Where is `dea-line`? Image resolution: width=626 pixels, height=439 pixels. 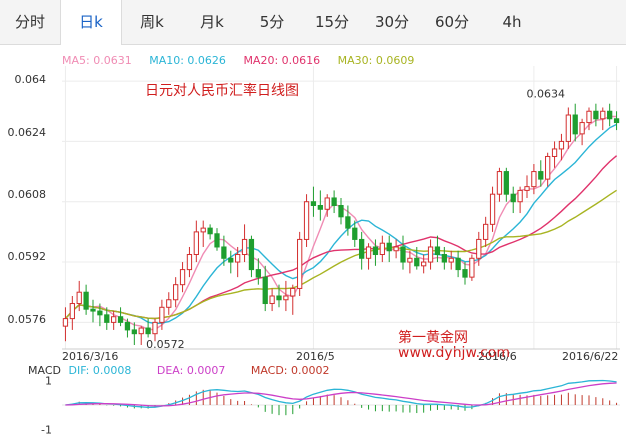 dea-line is located at coordinates (341, 394).